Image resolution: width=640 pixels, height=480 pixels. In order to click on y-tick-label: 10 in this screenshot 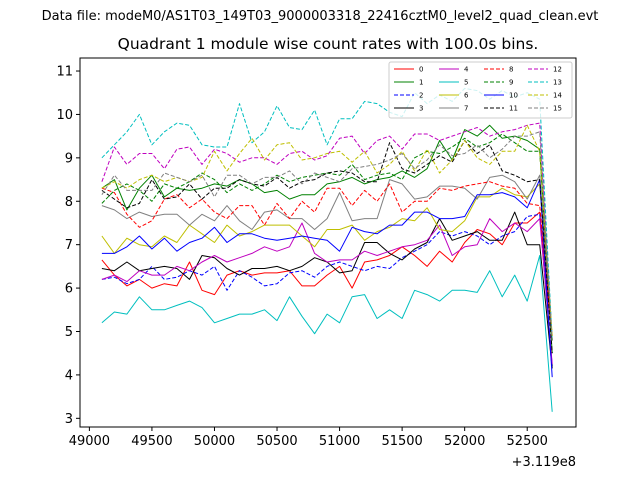, I will do `click(64, 115)`.